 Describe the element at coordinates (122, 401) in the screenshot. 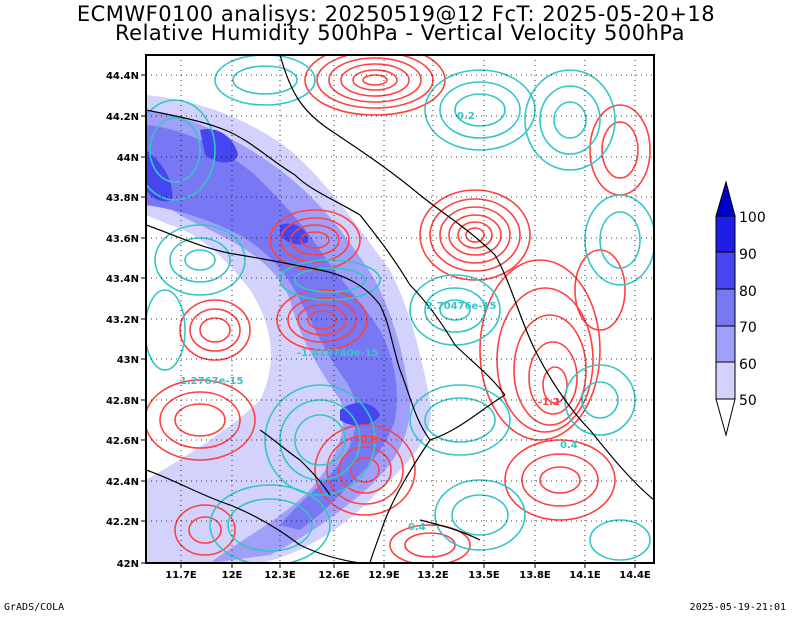

I see `lat-tick-label: 42.8N` at that location.